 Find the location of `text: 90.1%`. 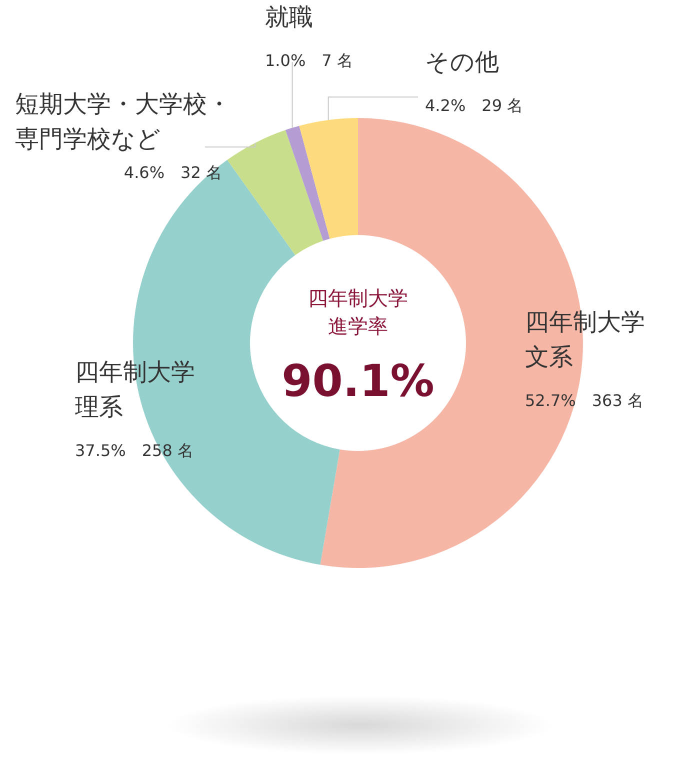

text: 90.1% is located at coordinates (358, 381).